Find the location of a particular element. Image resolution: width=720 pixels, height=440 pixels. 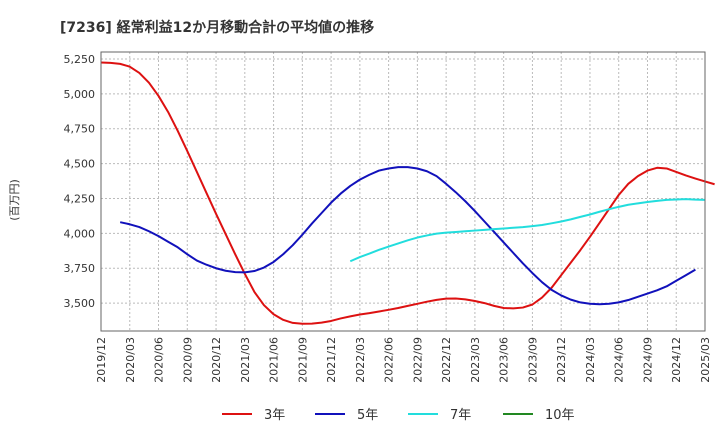

x-tick-label: 2022/06 is located at coordinates (389, 360).